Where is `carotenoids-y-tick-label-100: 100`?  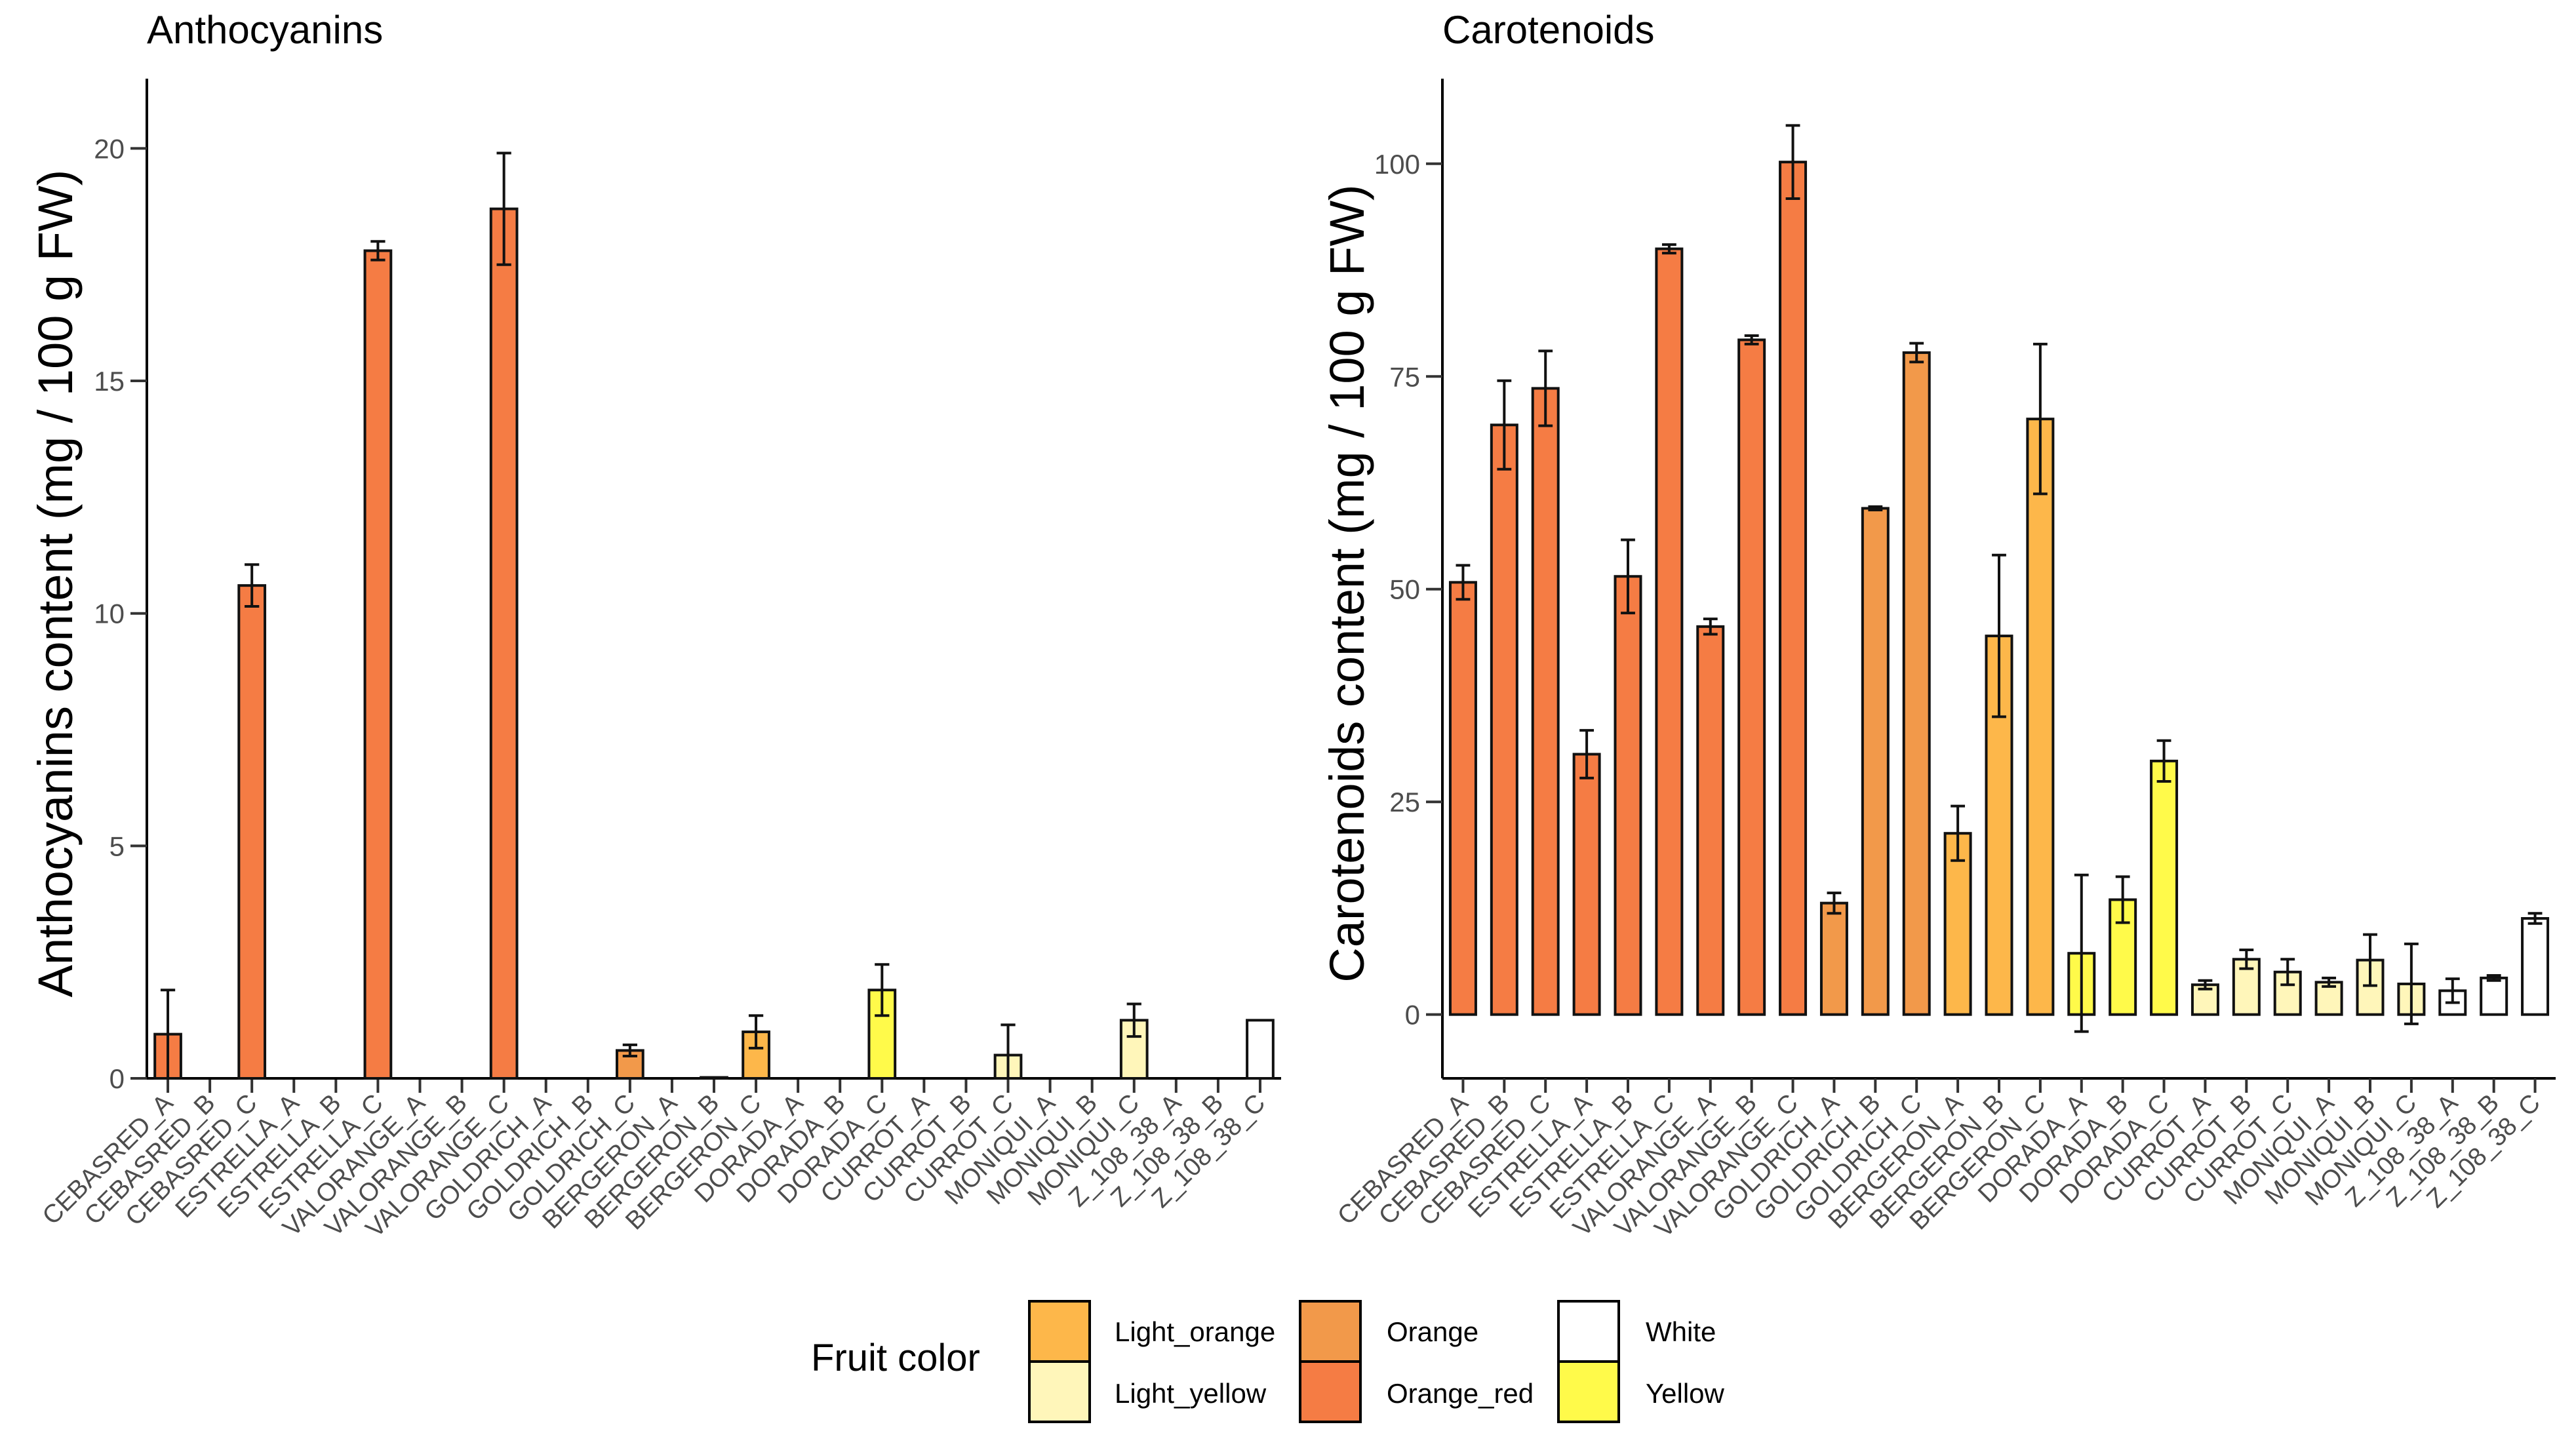
carotenoids-y-tick-label-100: 100 is located at coordinates (1397, 164).